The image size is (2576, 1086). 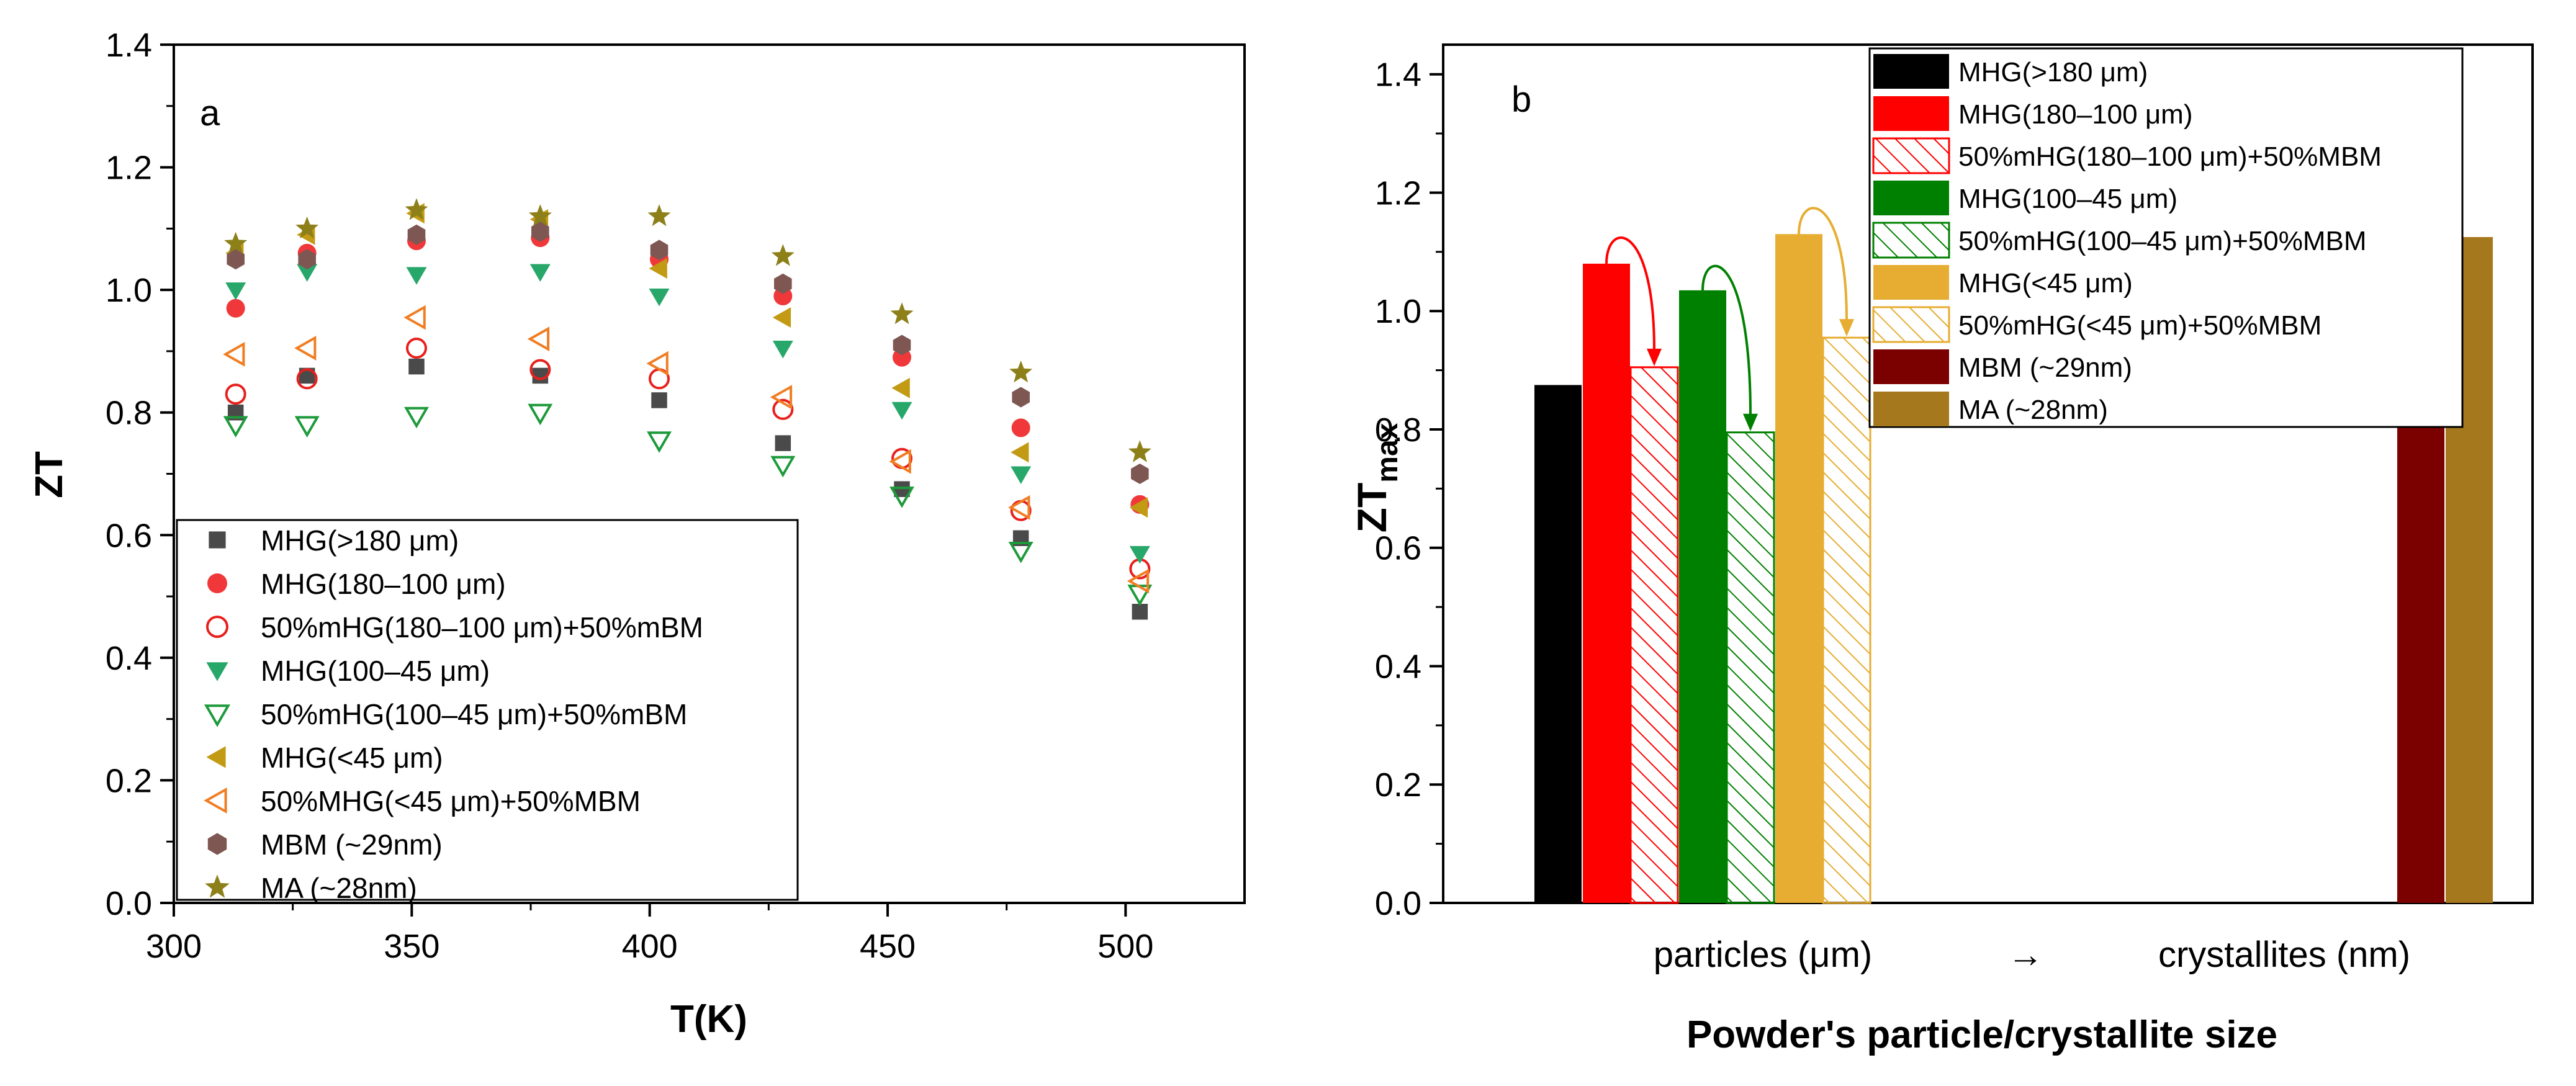 What do you see at coordinates (217, 844) in the screenshot?
I see `a-legend-marker-mbm-29nm` at bounding box center [217, 844].